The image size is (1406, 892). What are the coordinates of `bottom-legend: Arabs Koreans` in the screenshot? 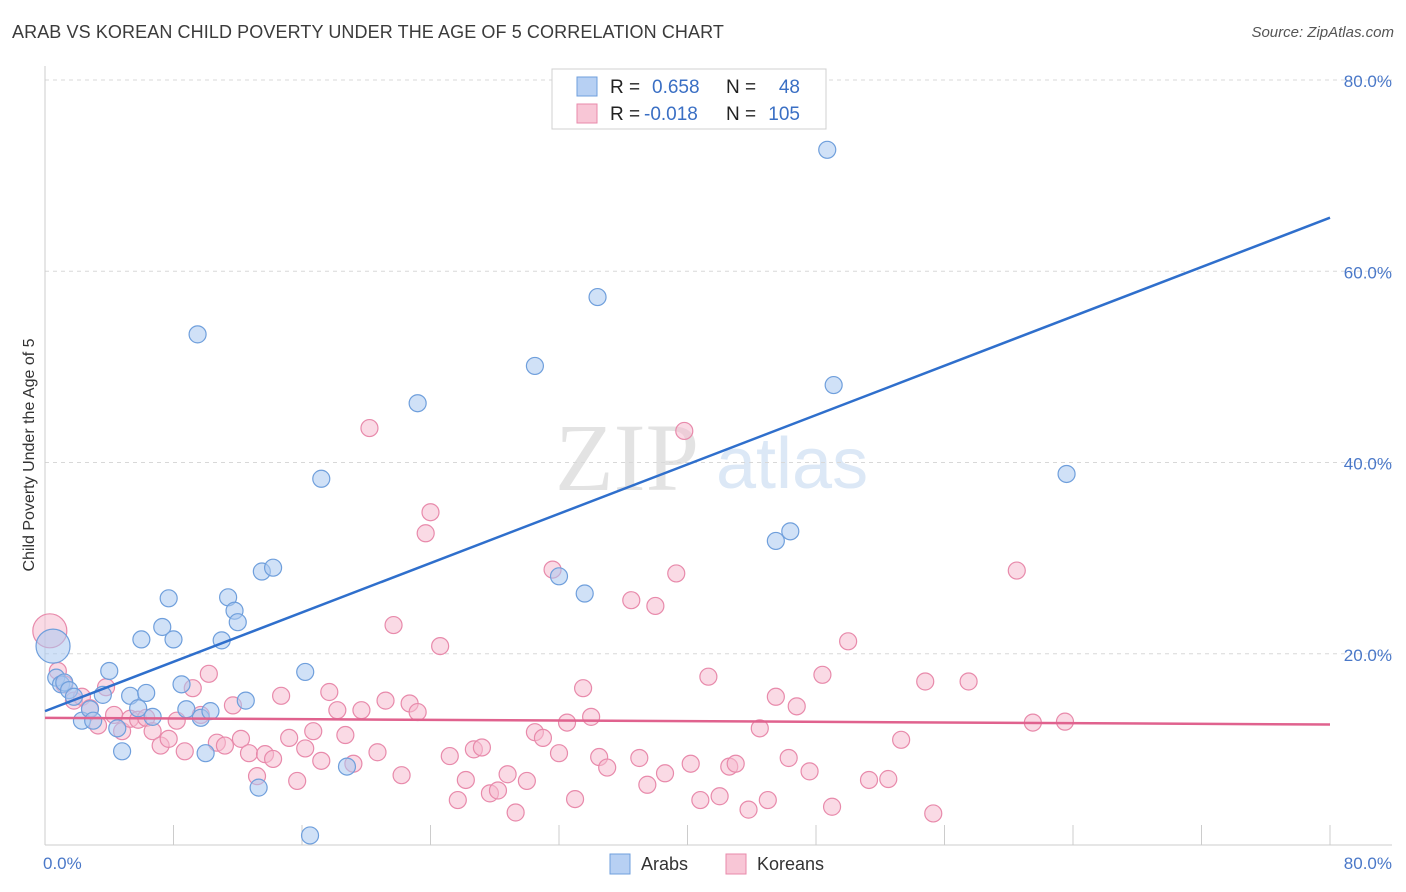 It's located at (716, 864).